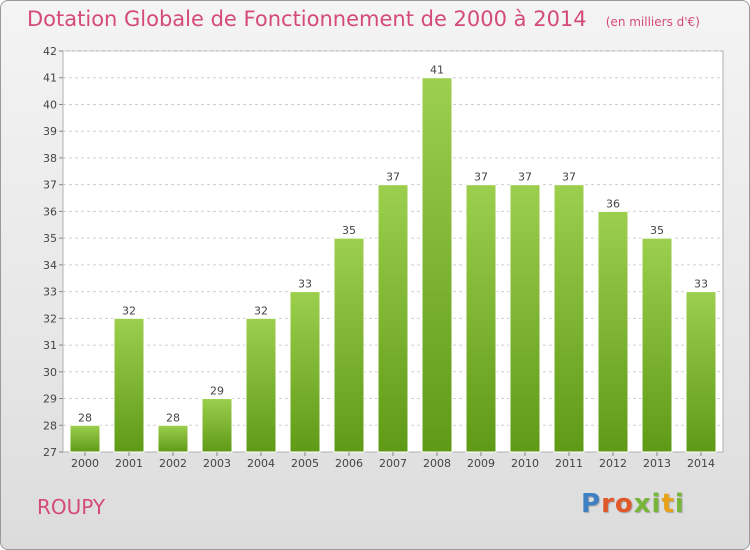 The height and width of the screenshot is (550, 750). I want to click on value-label: 29, so click(217, 391).